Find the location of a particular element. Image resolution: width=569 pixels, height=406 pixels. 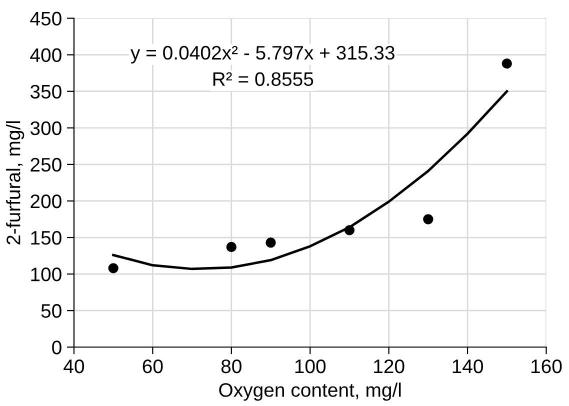

x-tick-label: 140 is located at coordinates (467, 366).